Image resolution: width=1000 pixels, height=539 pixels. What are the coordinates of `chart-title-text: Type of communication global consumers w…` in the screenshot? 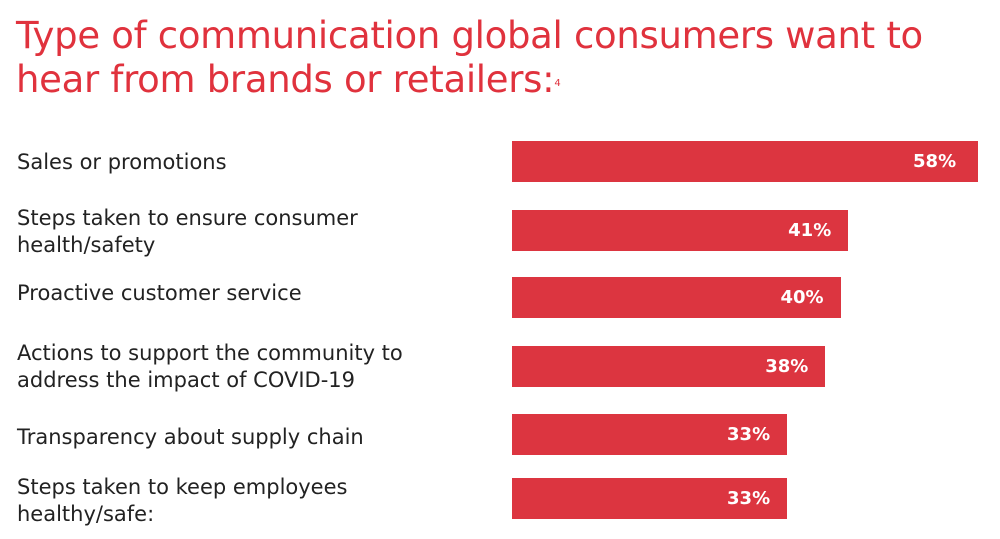 It's located at (469, 57).